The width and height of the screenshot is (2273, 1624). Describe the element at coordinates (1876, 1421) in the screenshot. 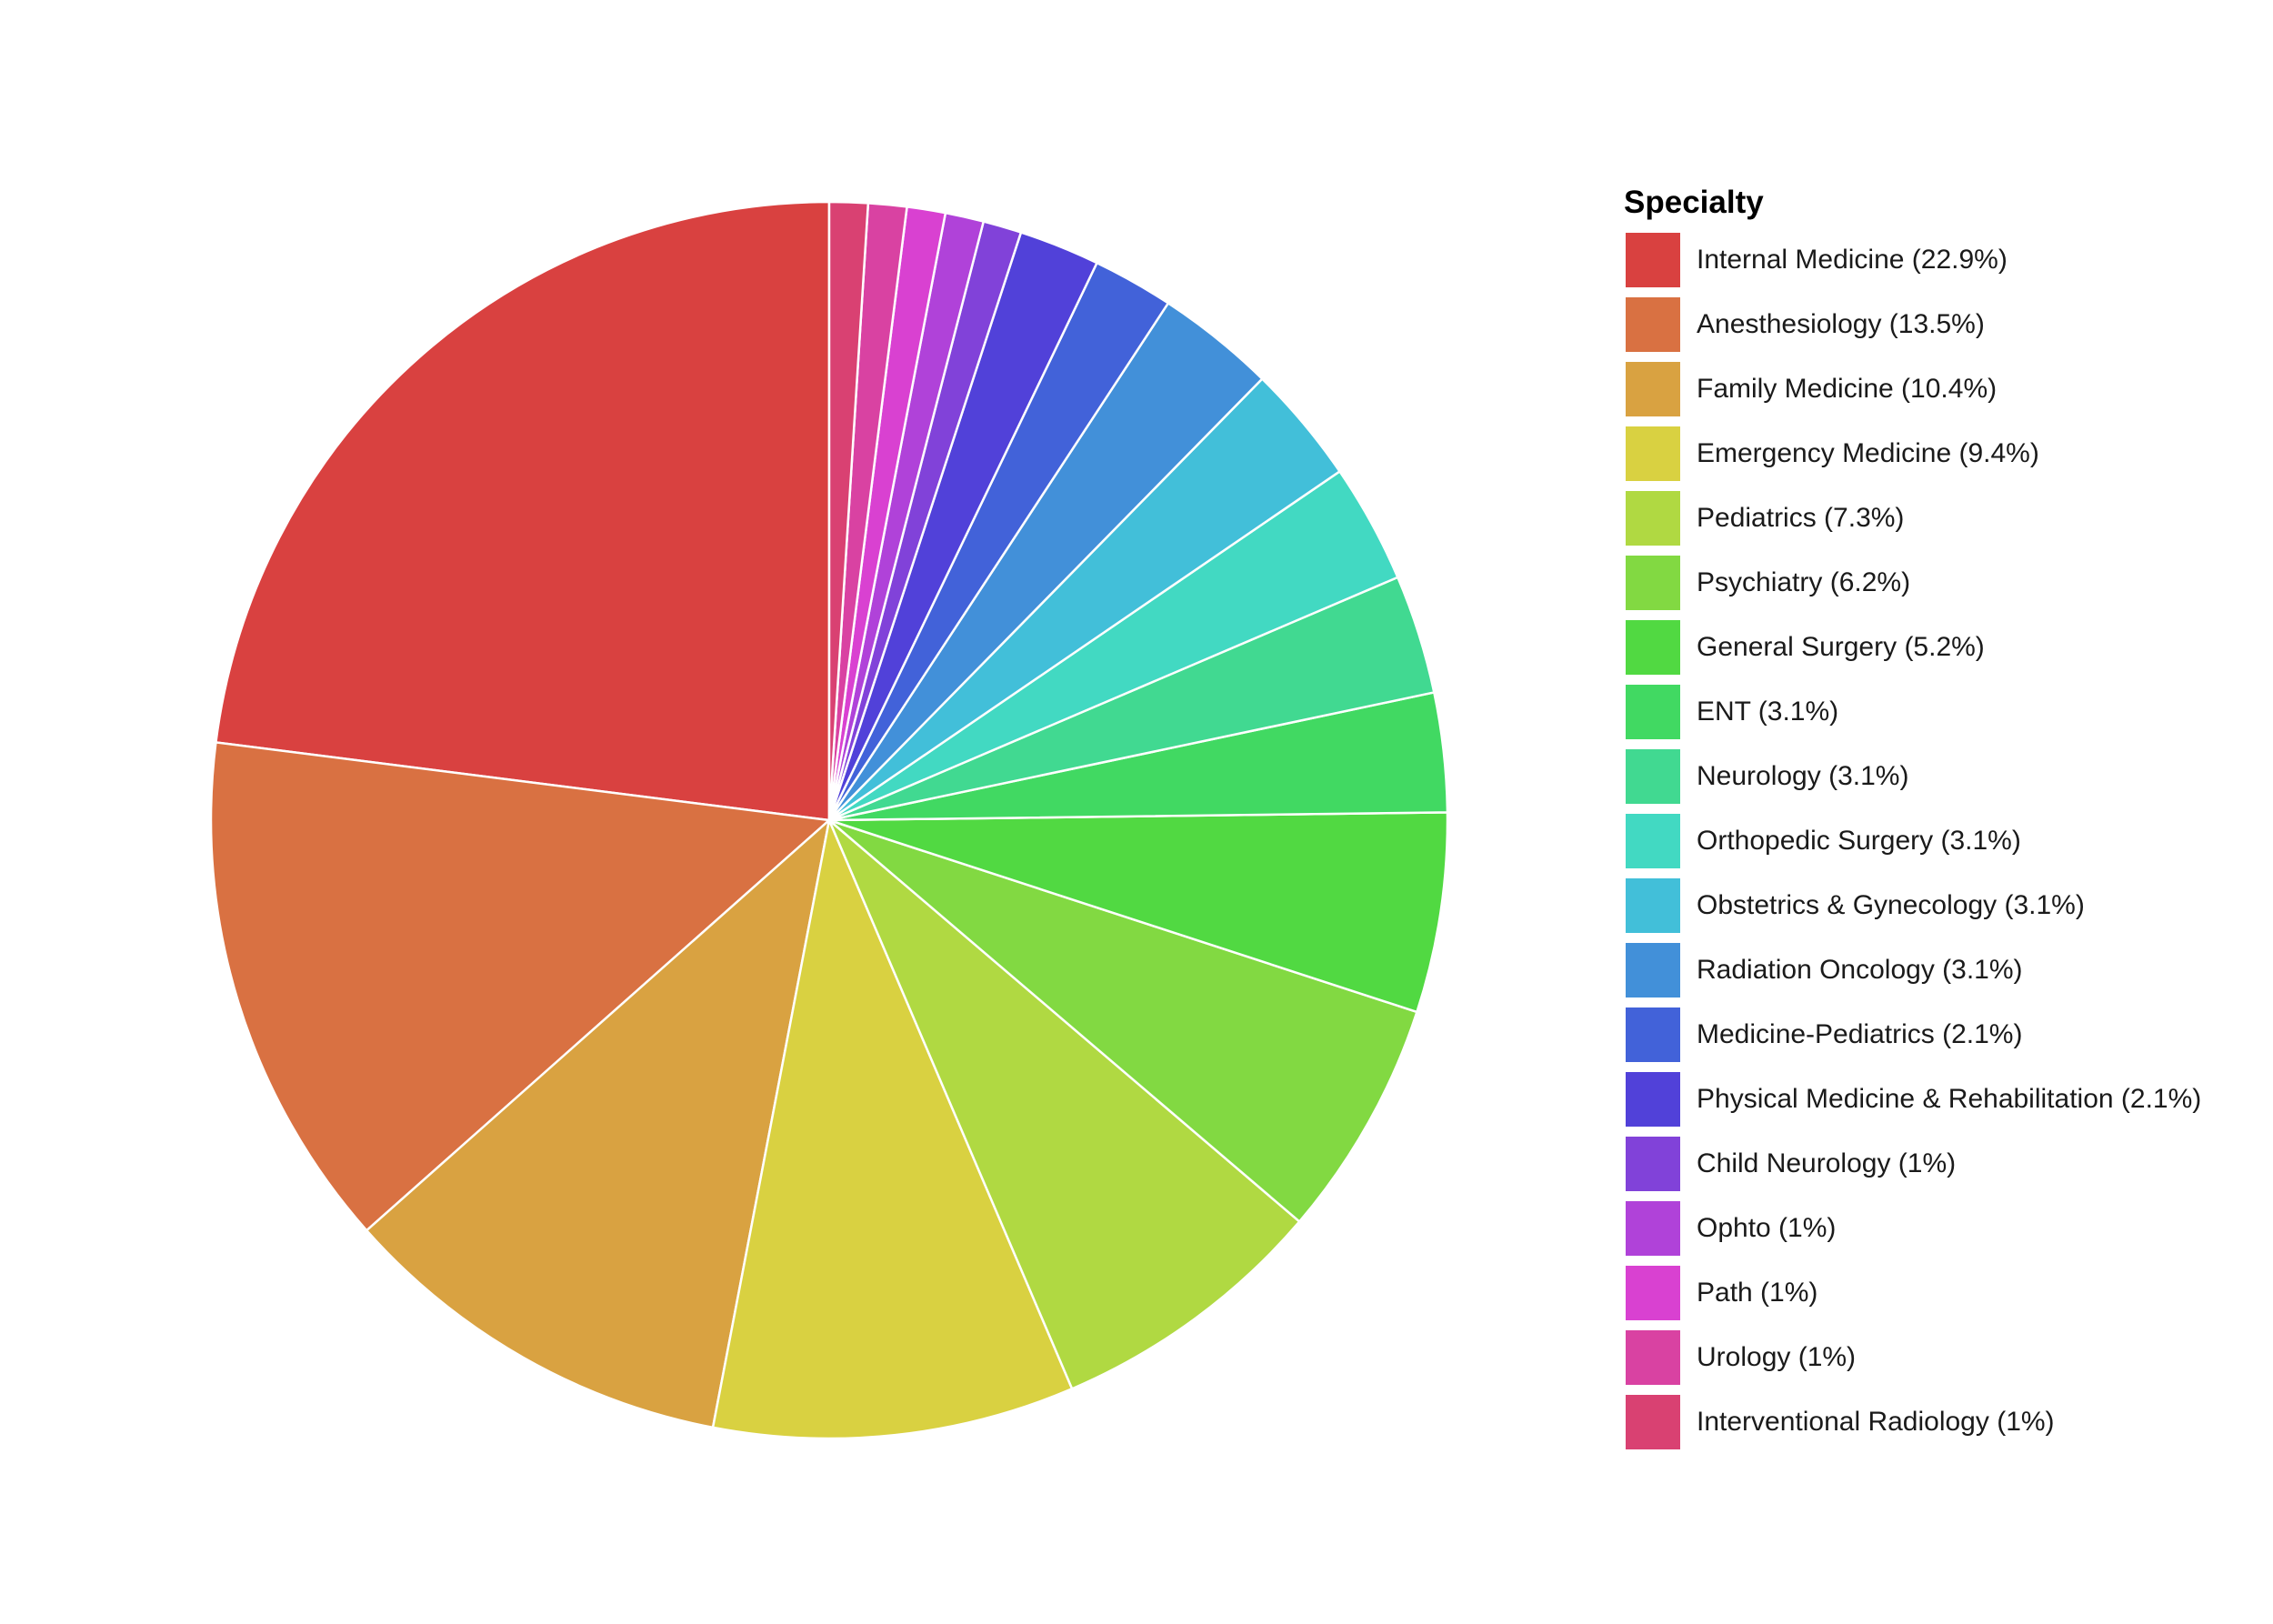

I see `legend-label: Interventional Radiology (1%)` at that location.